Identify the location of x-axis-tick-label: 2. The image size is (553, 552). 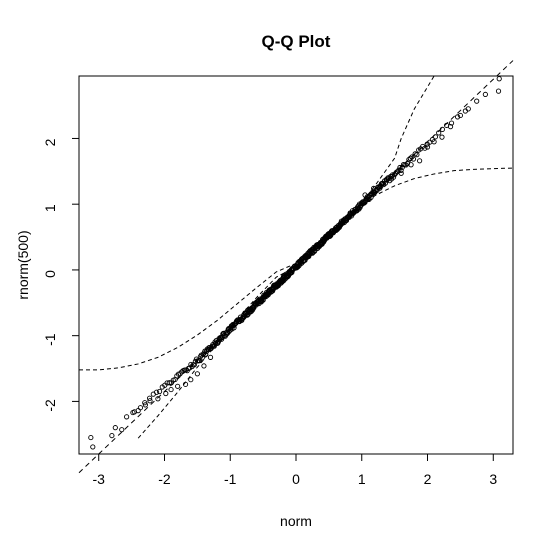
(428, 479).